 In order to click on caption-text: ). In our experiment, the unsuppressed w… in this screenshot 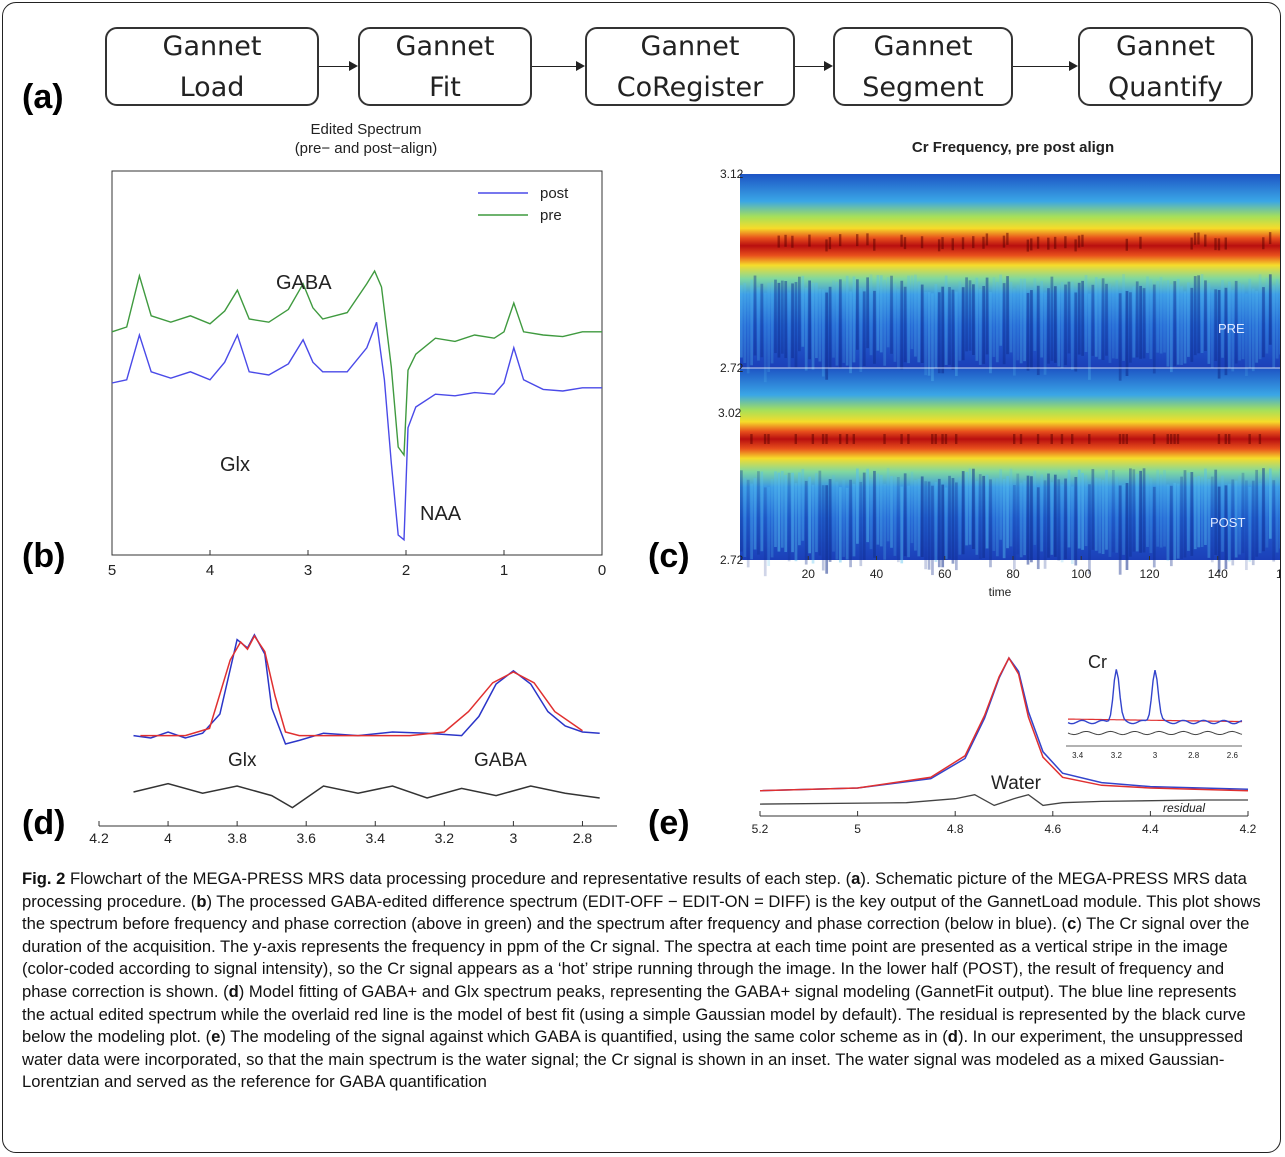, I will do `click(632, 1059)`.